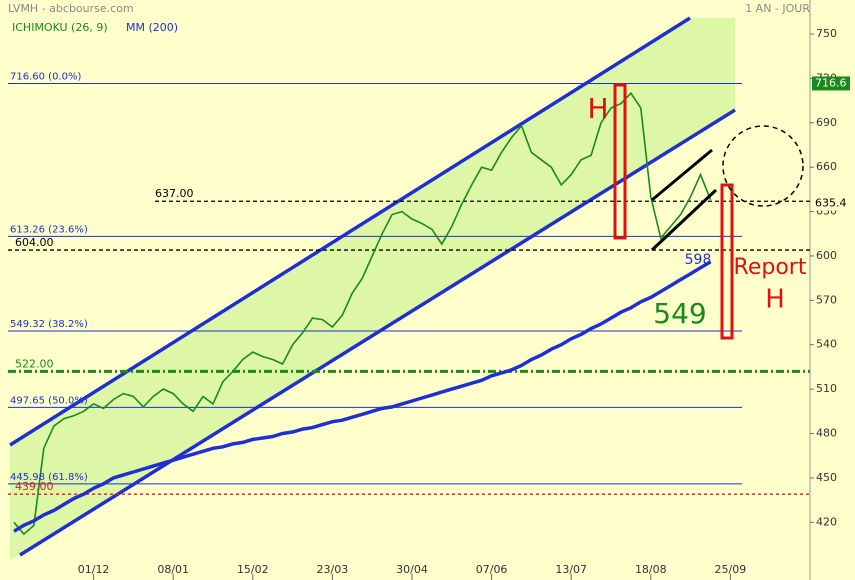  I want to click on legend: ICHIMOKU (26, 9), so click(60, 27).